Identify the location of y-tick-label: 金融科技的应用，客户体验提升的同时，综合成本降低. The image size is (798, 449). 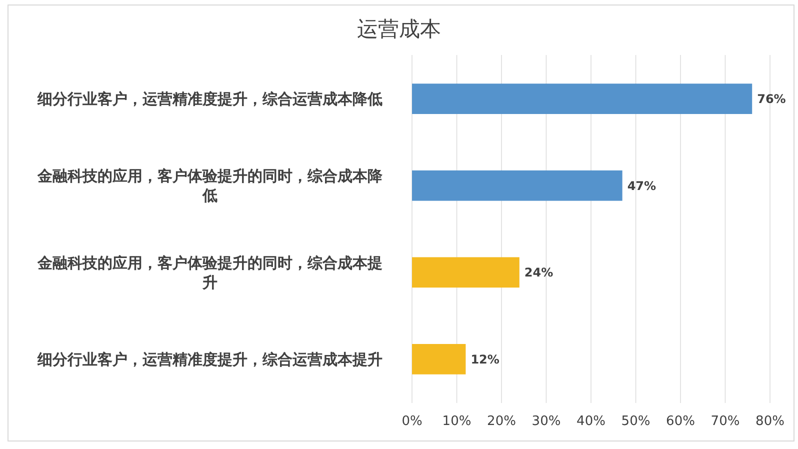
(210, 186).